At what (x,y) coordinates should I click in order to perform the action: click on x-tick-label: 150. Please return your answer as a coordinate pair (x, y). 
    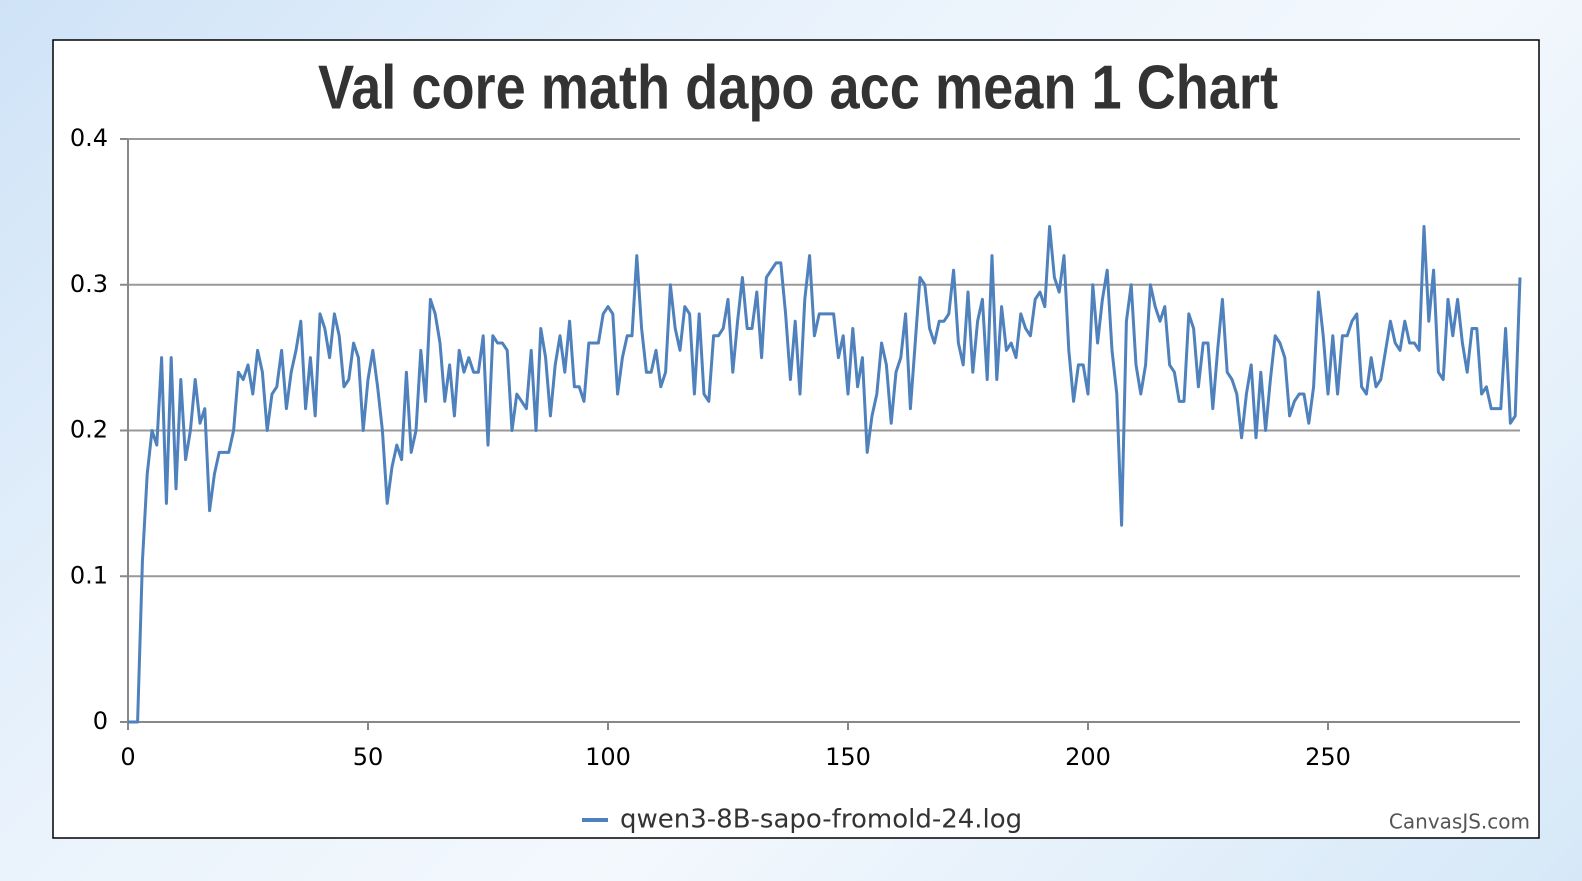
    Looking at the image, I should click on (848, 757).